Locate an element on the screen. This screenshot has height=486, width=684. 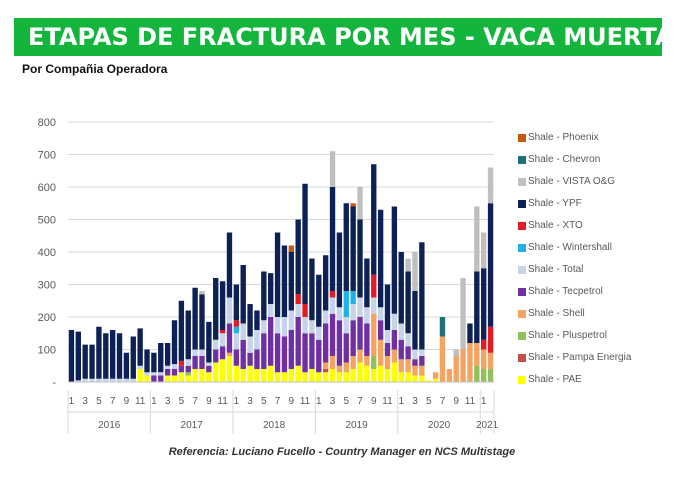
legend-label: Shale - XTO is located at coordinates (555, 225).